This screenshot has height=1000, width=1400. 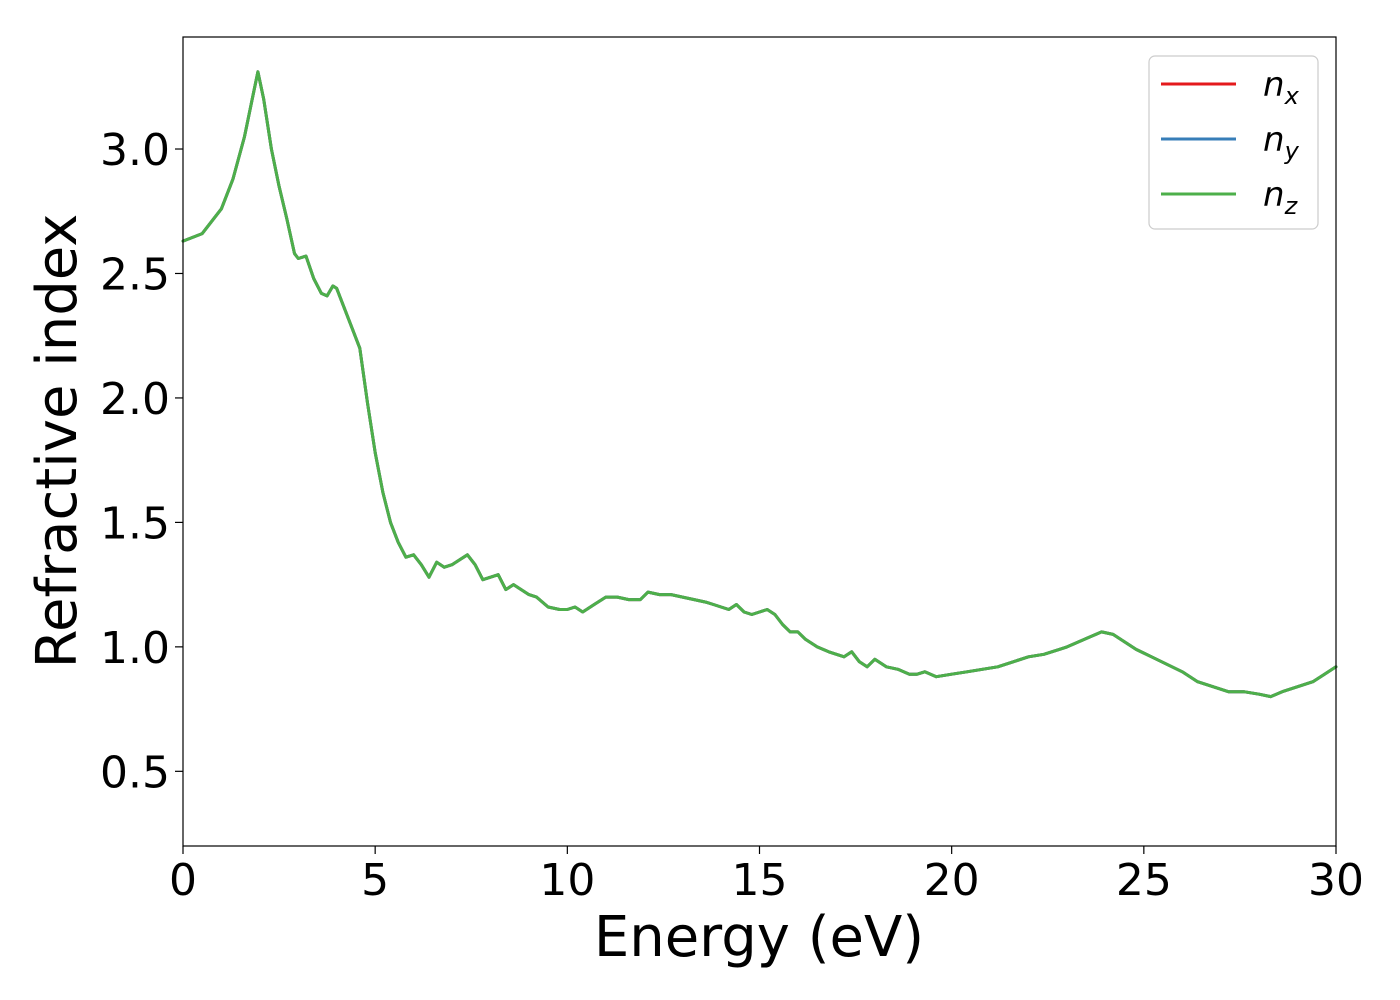 I want to click on y-tick-label: 2.0, so click(x=135, y=399).